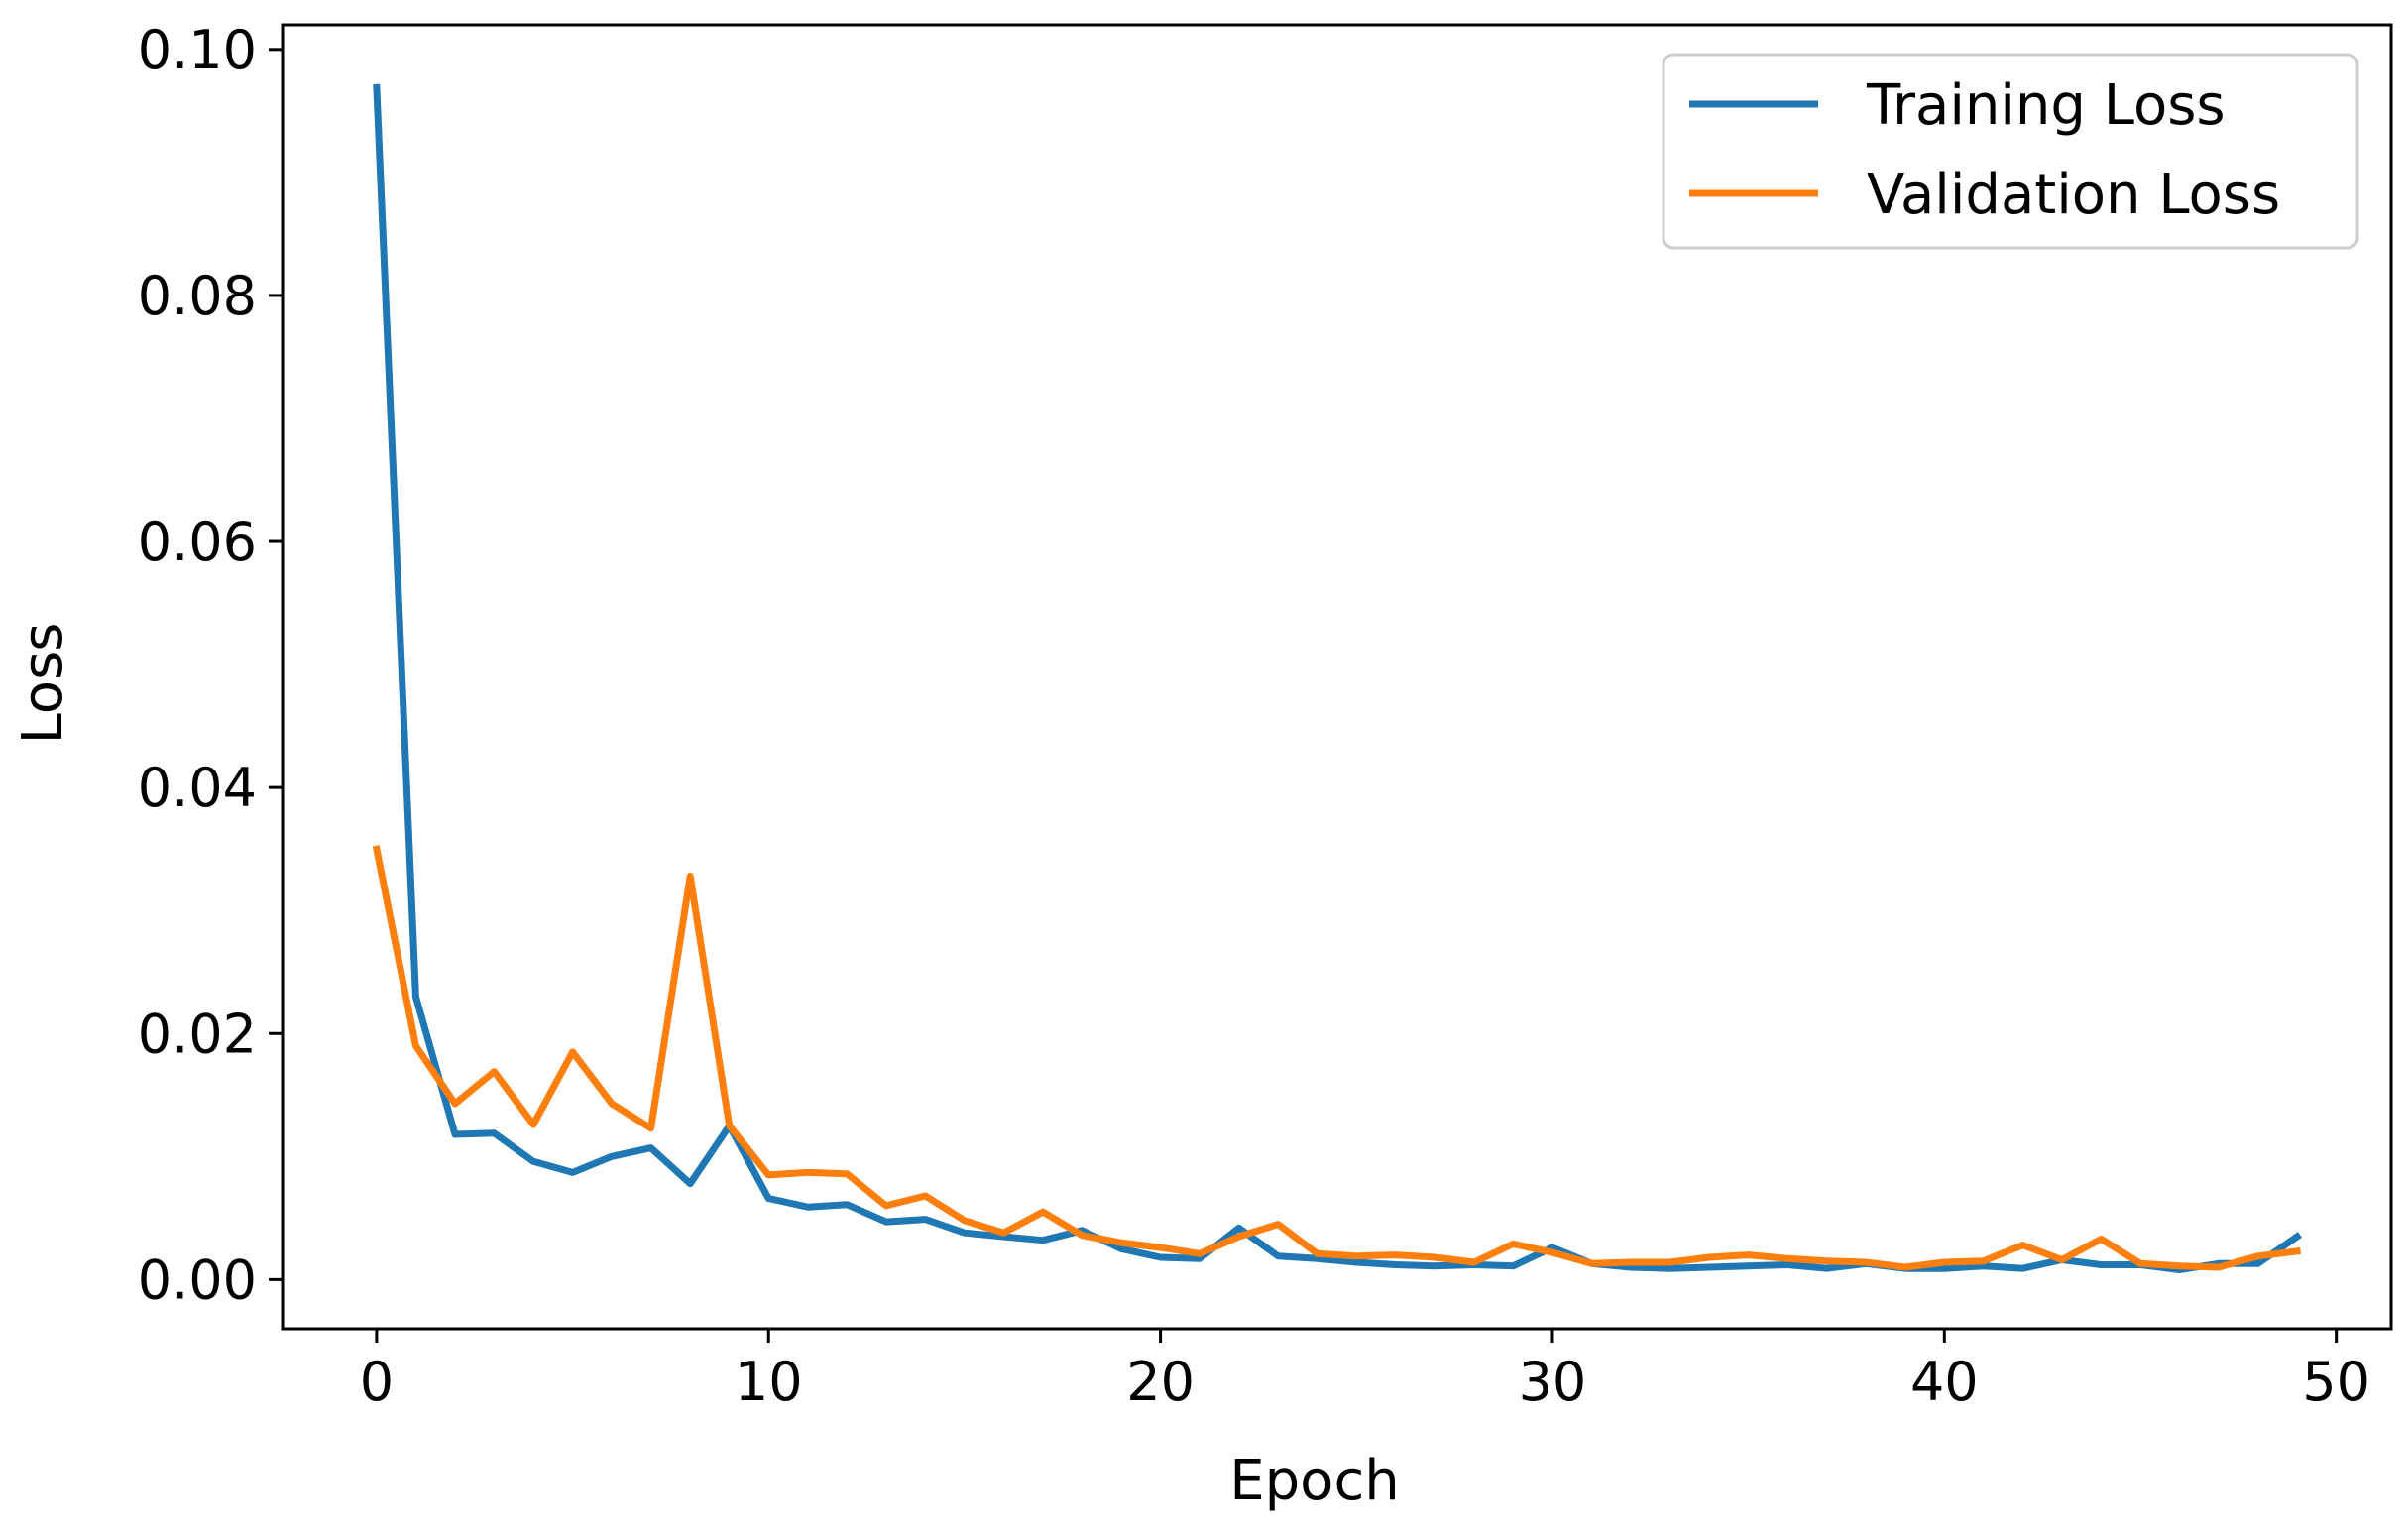  Describe the element at coordinates (197, 788) in the screenshot. I see `y-tick-label: 0.04` at that location.